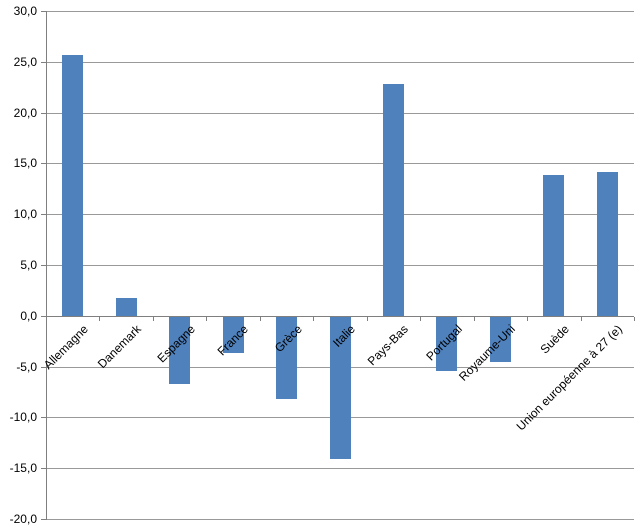 The height and width of the screenshot is (528, 642). Describe the element at coordinates (233, 335) in the screenshot. I see `bar-france` at that location.